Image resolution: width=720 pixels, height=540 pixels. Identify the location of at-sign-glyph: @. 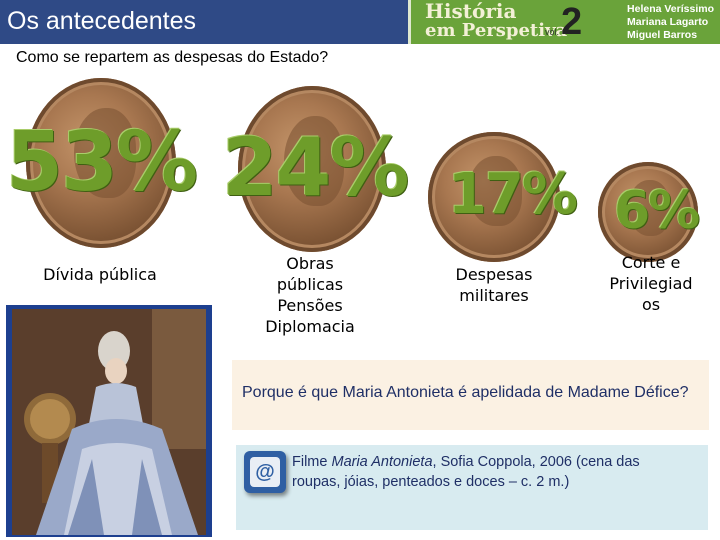
(265, 472).